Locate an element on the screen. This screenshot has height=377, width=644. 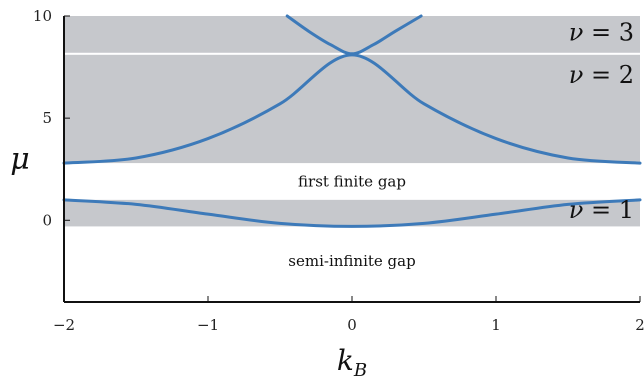
band-label-1: ν = 1 is located at coordinates (601, 210).